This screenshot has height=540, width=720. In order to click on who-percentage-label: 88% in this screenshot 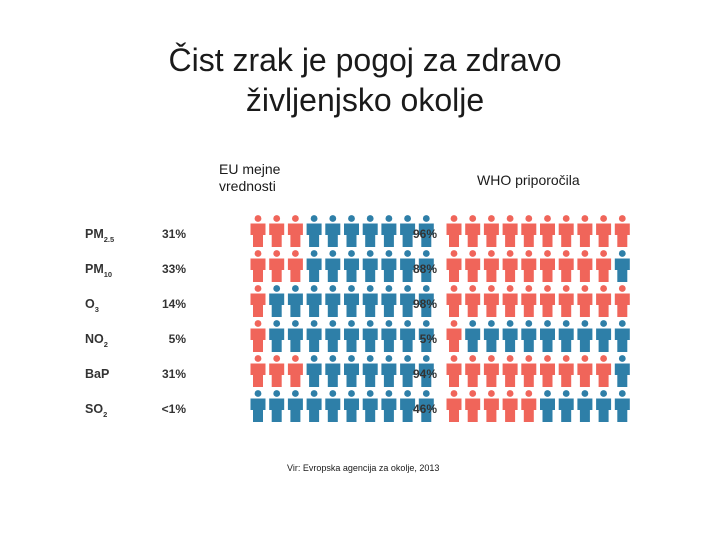, I will do `click(425, 269)`.